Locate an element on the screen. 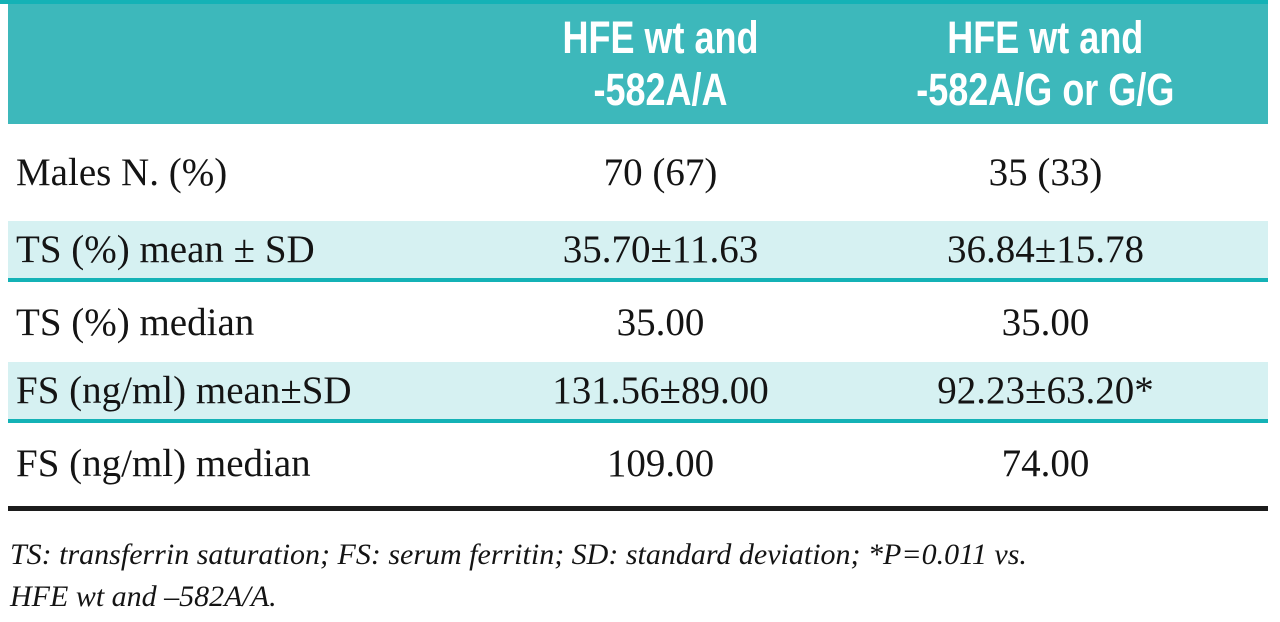 The image size is (1280, 622). table-row-ts-median: TS (%) median 35.00 35.00 is located at coordinates (638, 322).